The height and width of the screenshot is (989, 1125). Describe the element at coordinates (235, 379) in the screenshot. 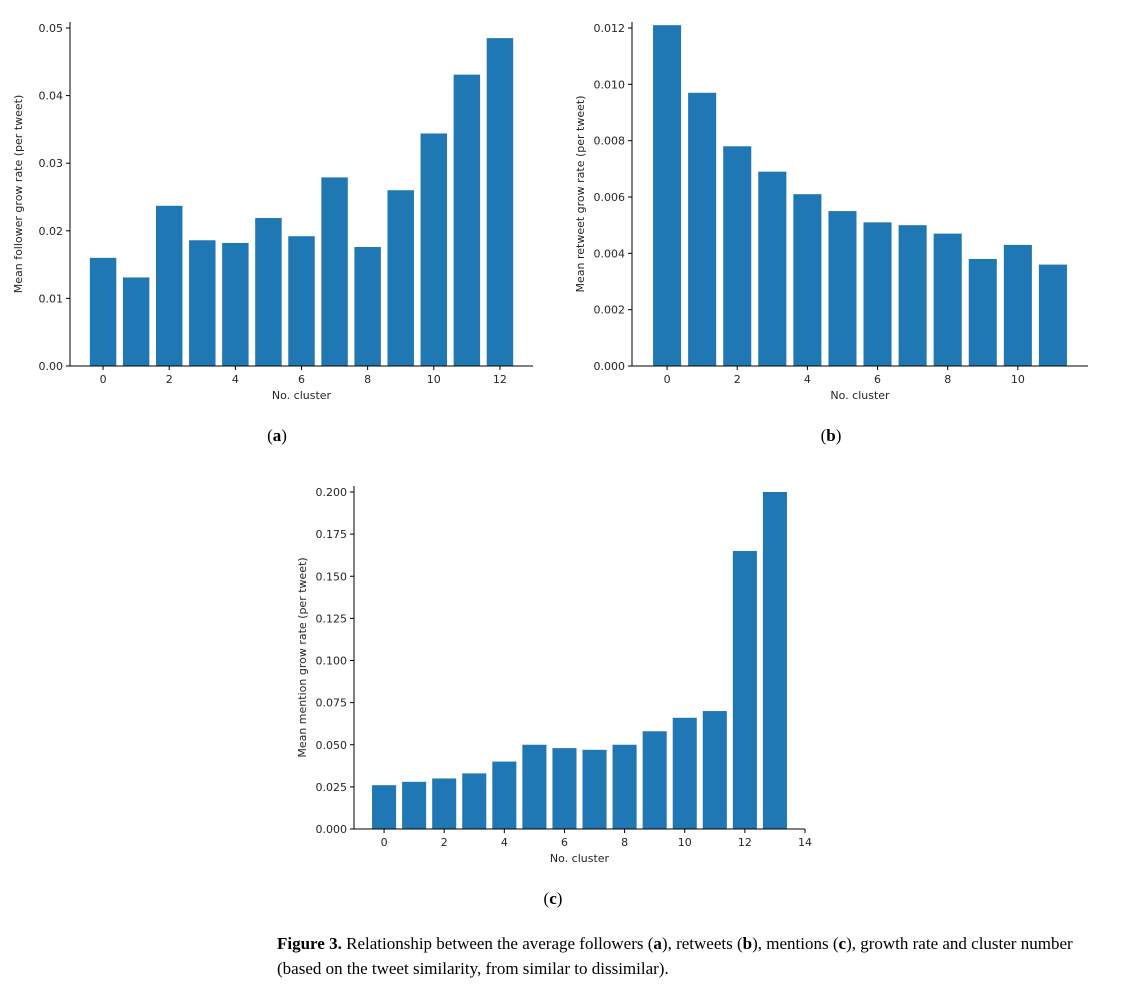

I see `x-tick-label-a-4: 4` at that location.